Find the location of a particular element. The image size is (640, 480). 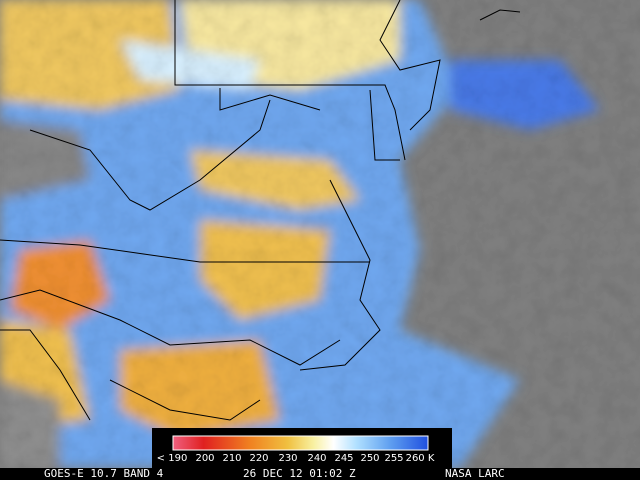

legend-label: 260 K is located at coordinates (420, 458).